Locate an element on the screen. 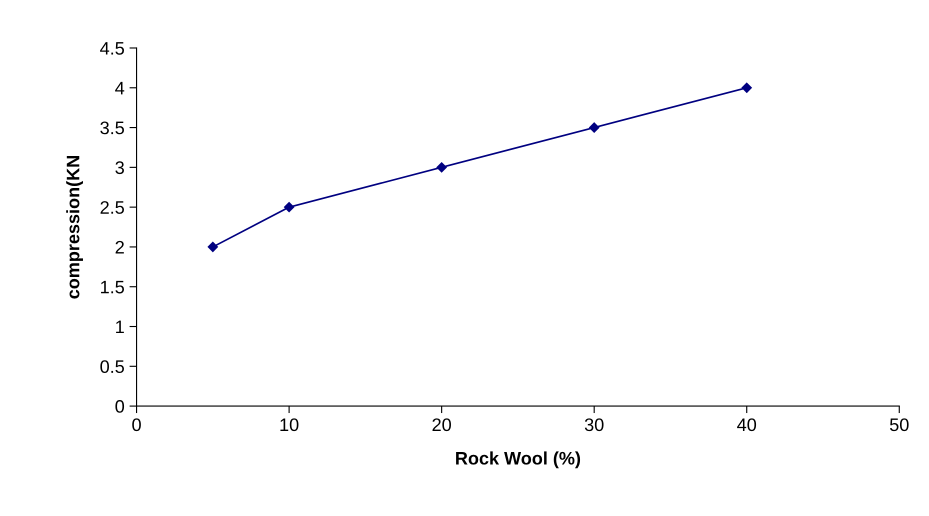 This screenshot has height=516, width=929. y-tick-label: 3.5 is located at coordinates (112, 128).